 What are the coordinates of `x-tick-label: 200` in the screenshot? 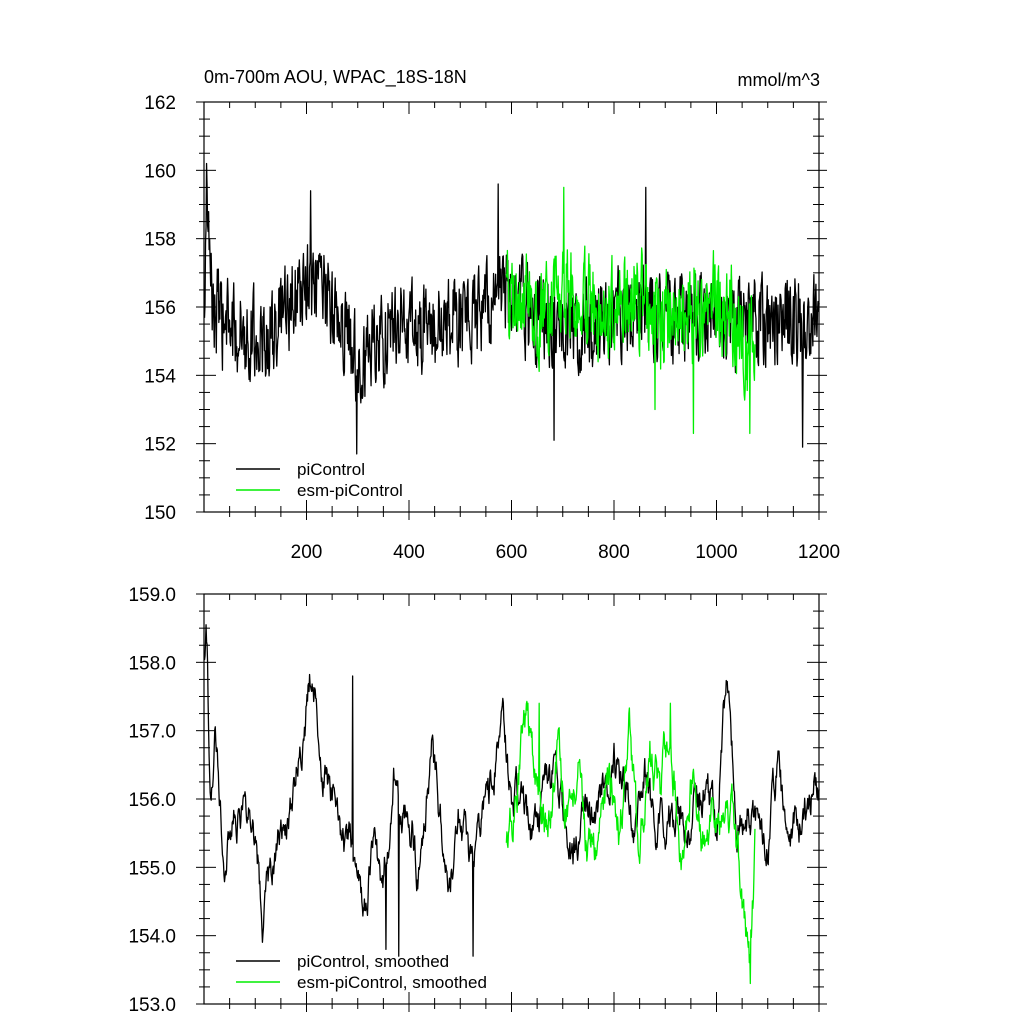 It's located at (307, 552).